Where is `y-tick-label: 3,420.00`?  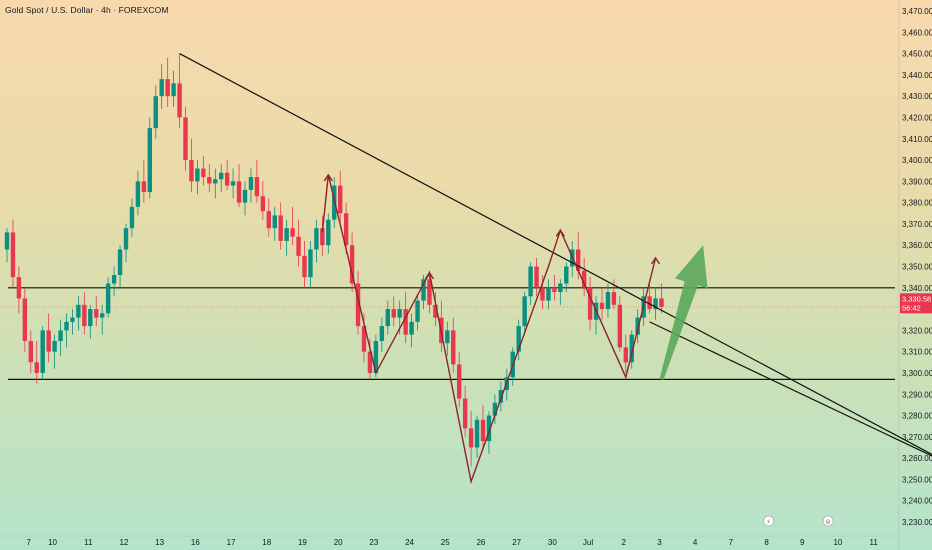 y-tick-label: 3,420.00 is located at coordinates (917, 117).